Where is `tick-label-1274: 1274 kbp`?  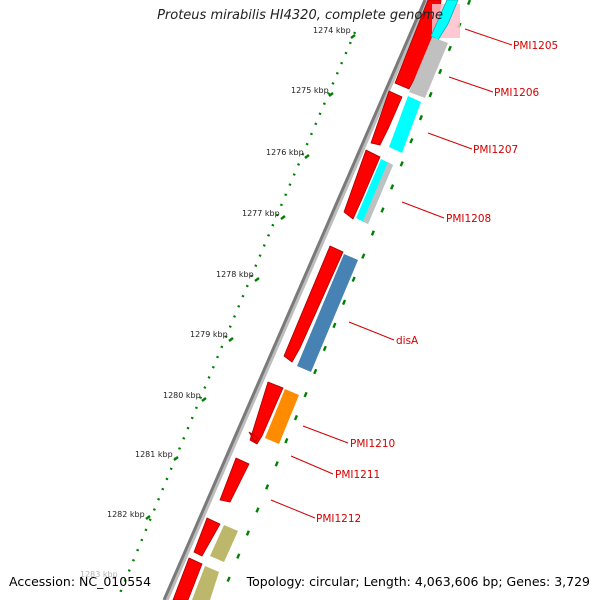
tick-label-1274: 1274 kbp is located at coordinates (332, 30).